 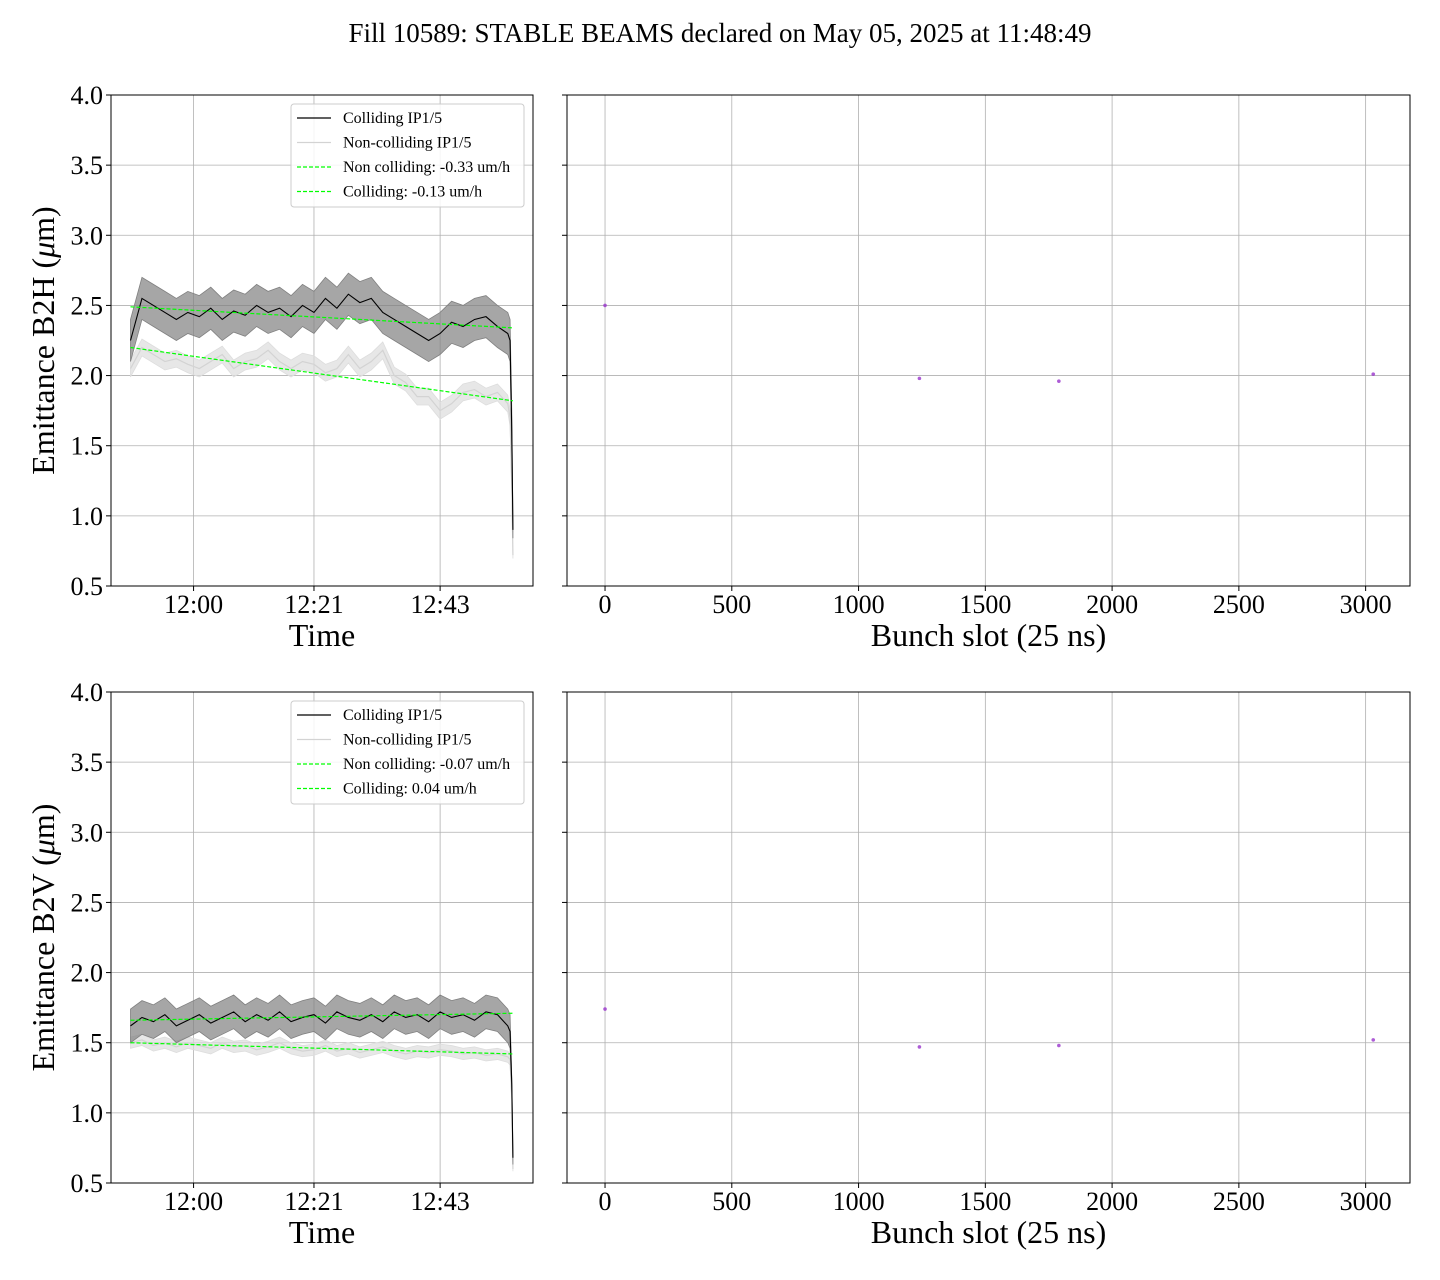 I want to click on y-axis-label-text: Emittance B2H (, so click(x=43, y=366).